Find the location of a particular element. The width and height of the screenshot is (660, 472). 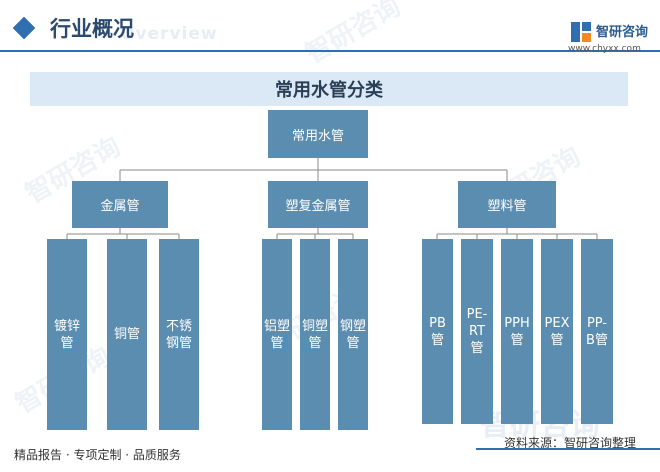

brand-url: www.chyxx.com is located at coordinates (604, 49).